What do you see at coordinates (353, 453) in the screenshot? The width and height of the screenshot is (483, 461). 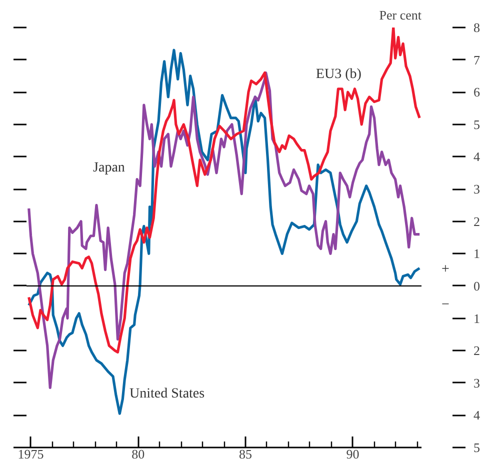 I see `x-tick-label: 90` at bounding box center [353, 453].